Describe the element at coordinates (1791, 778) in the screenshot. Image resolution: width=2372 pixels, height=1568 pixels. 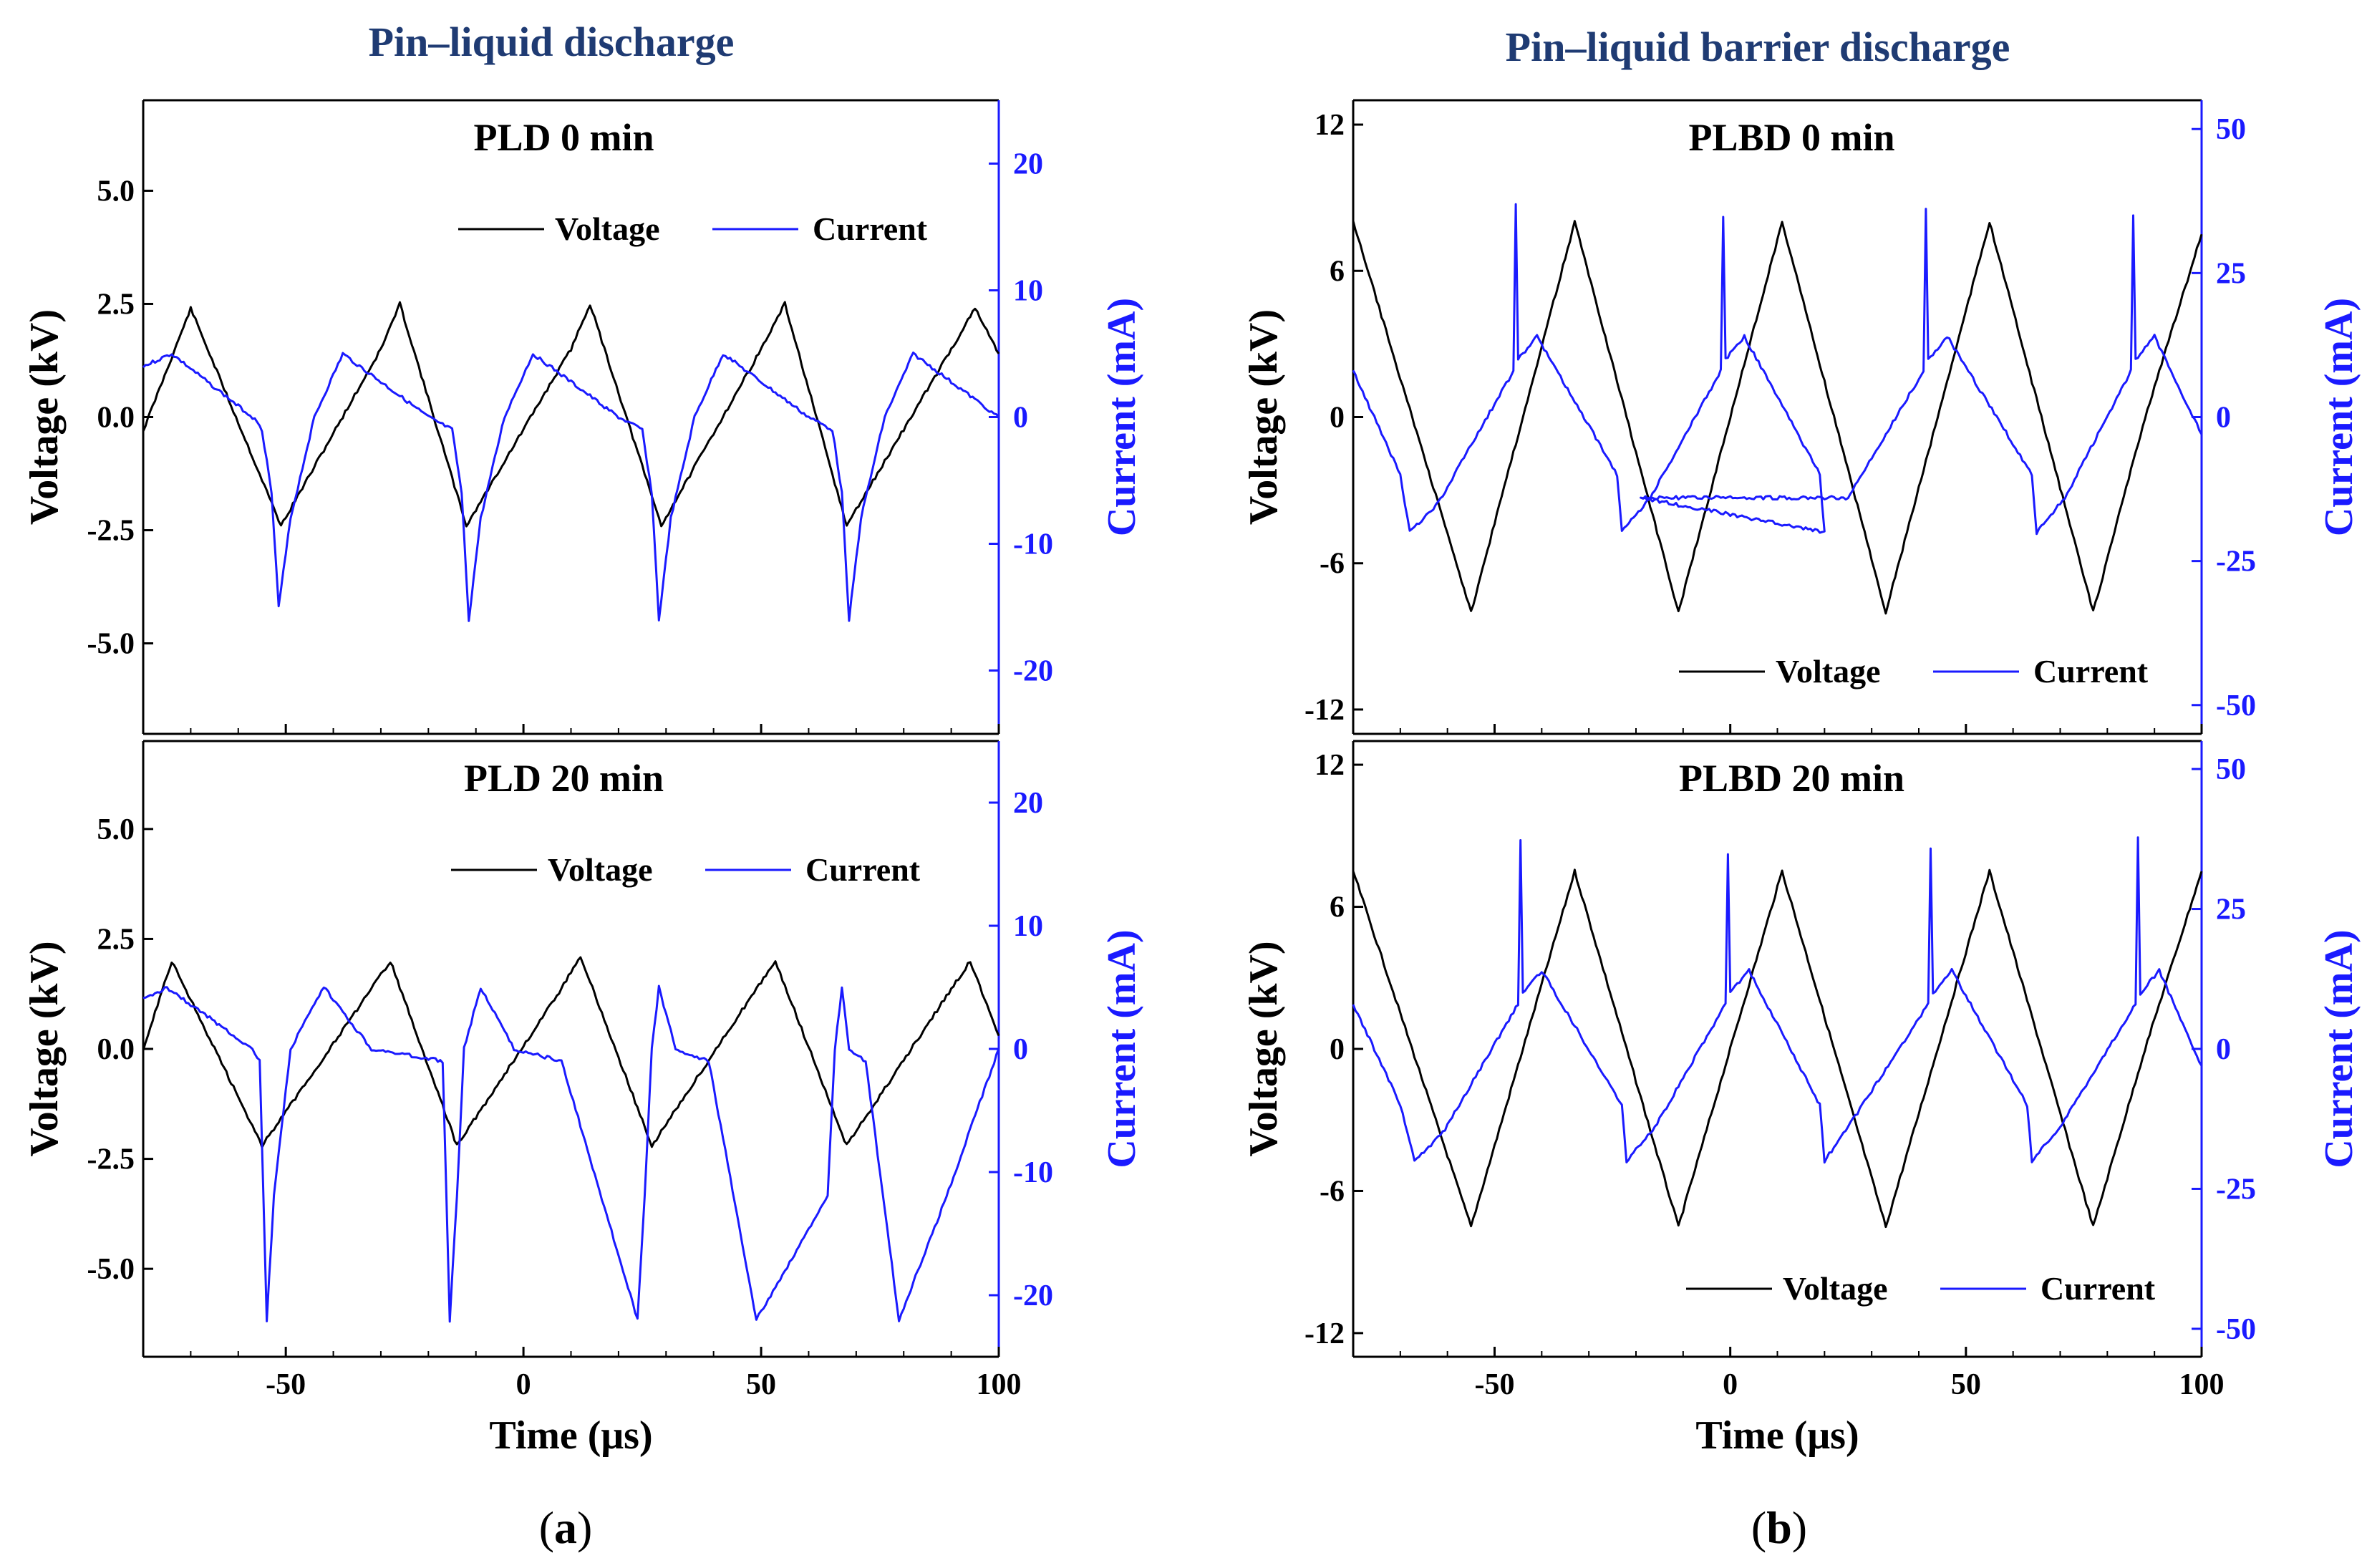
I see `panel-title: PLBD 20 min` at that location.